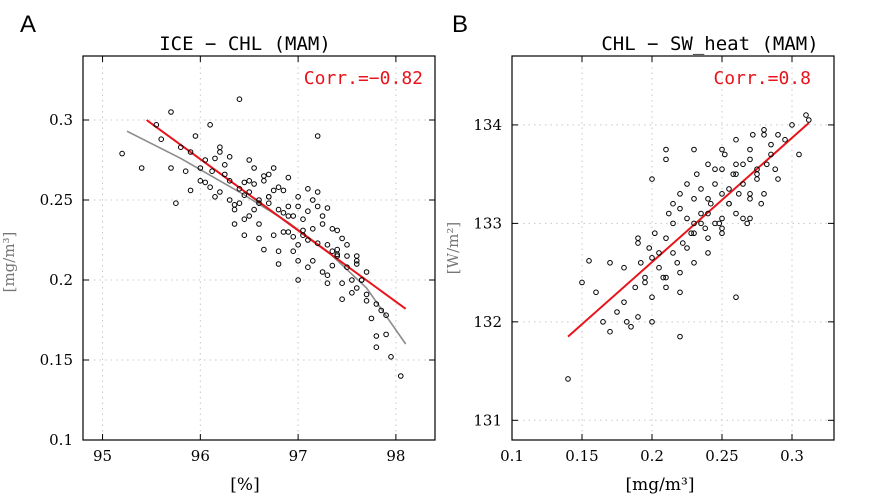 The width and height of the screenshot is (880, 496). What do you see at coordinates (298, 456) in the screenshot?
I see `panel-a-x-tick-label: 97` at bounding box center [298, 456].